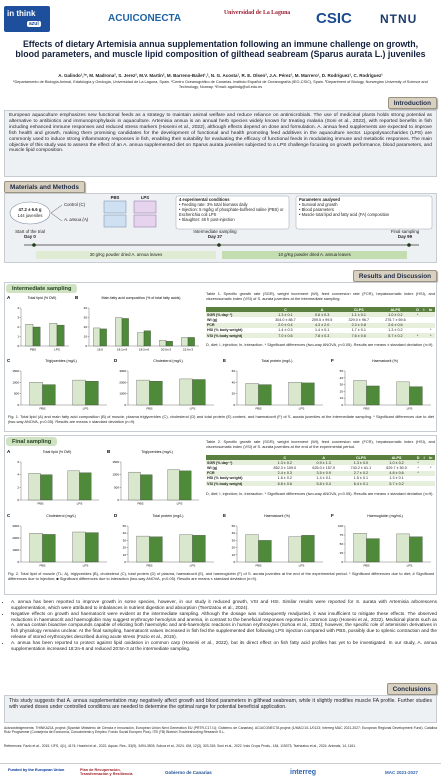  What do you see at coordinates (396, 478) in the screenshot?
I see `table-cell: 1.3 ± 0.1` at bounding box center [396, 478].